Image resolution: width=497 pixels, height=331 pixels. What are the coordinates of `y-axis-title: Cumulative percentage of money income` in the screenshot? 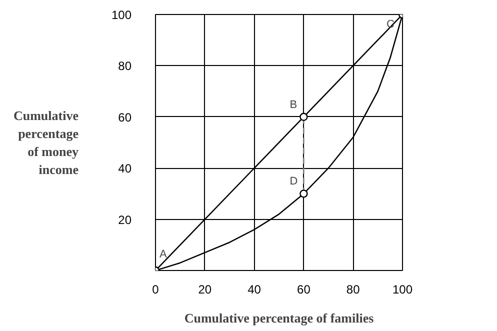 It's located at (46, 142).